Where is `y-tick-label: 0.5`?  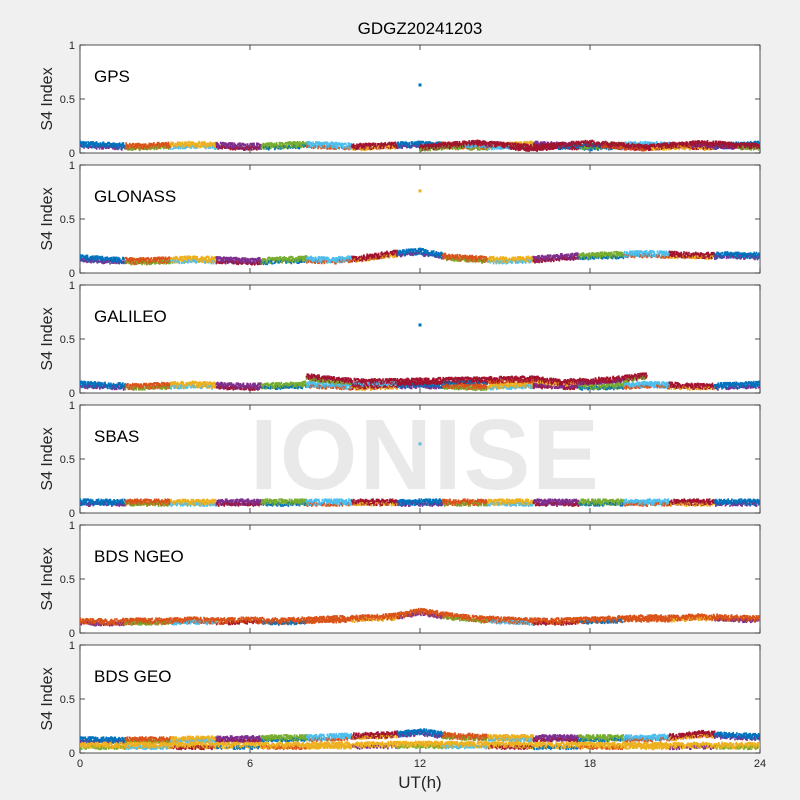
y-tick-label: 0.5 is located at coordinates (67, 220).